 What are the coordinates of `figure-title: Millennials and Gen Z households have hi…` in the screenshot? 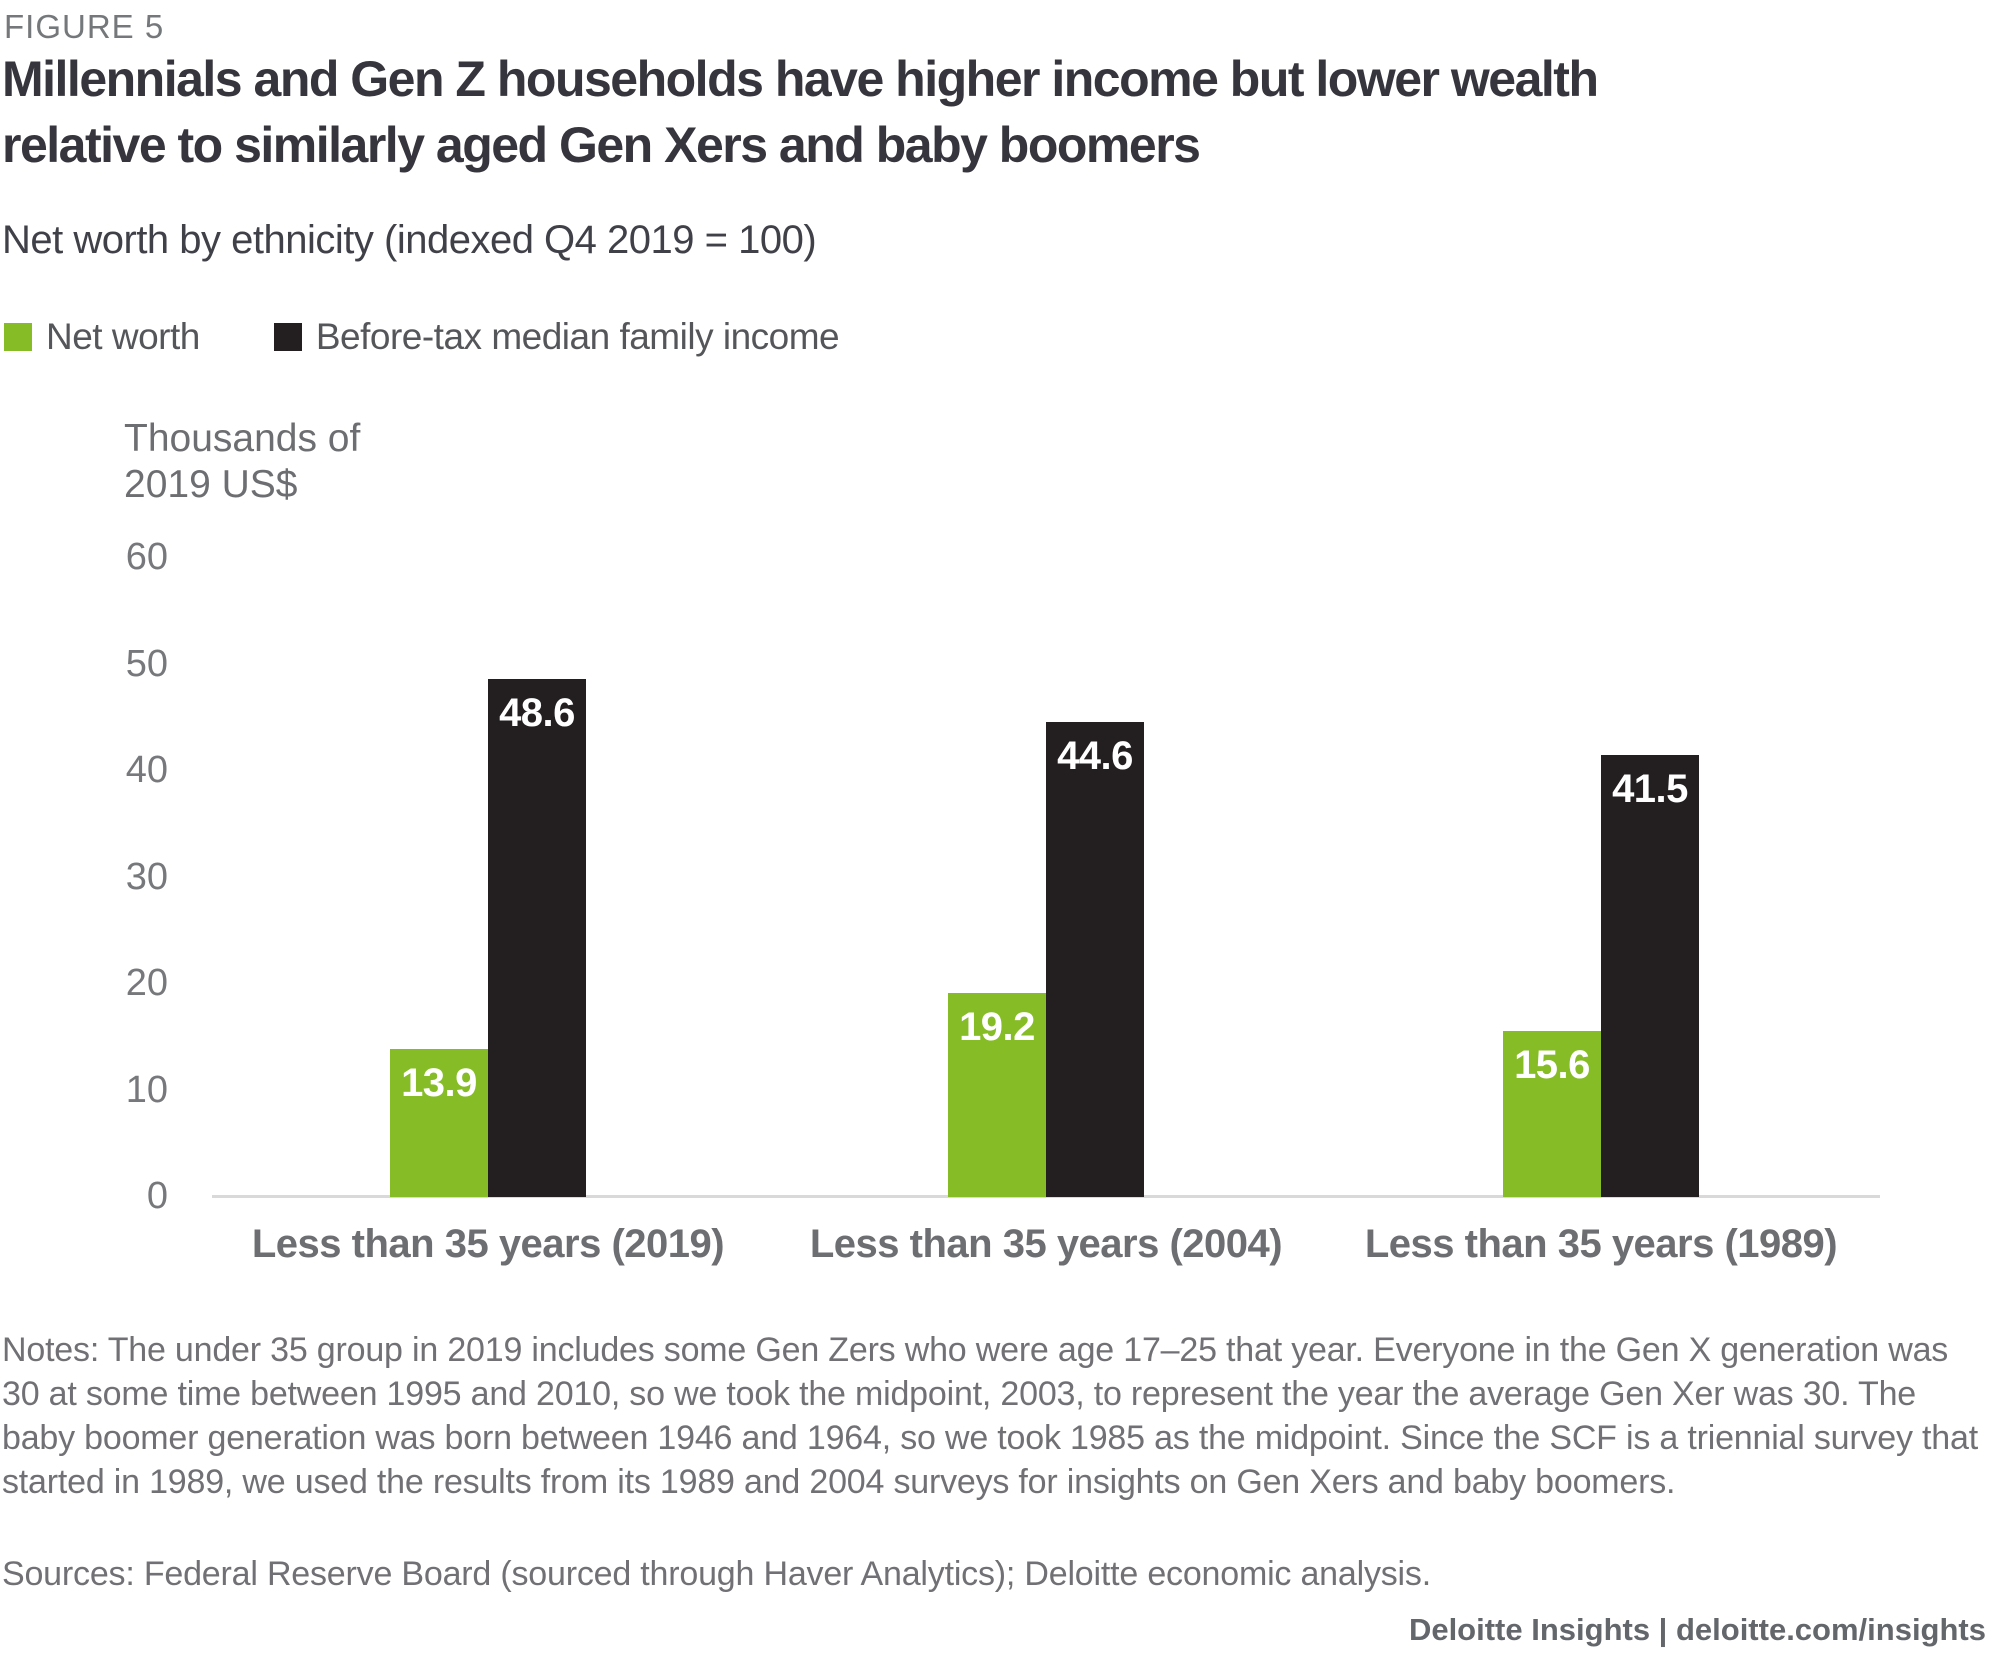 It's located at (800, 112).